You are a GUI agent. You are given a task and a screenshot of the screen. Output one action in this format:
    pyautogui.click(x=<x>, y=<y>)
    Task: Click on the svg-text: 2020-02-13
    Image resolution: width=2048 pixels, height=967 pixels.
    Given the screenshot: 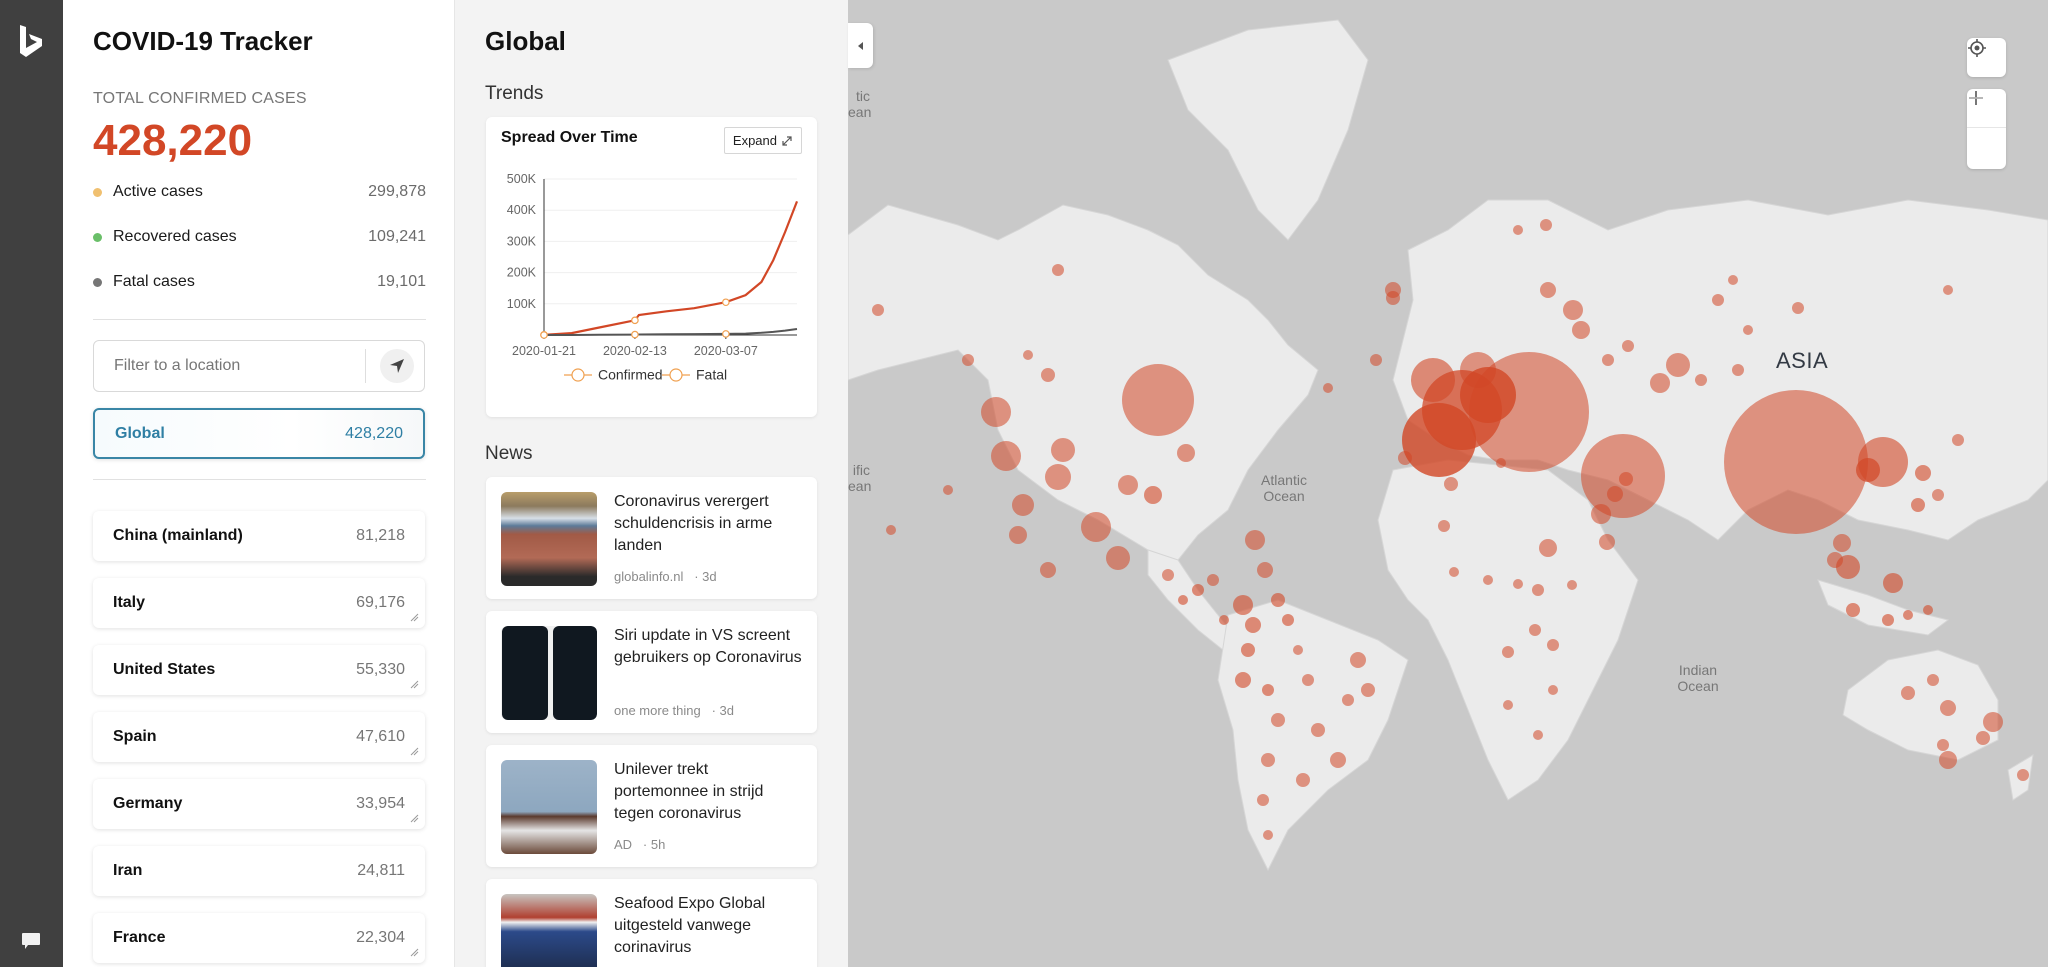 What is the action you would take?
    pyautogui.click(x=635, y=351)
    